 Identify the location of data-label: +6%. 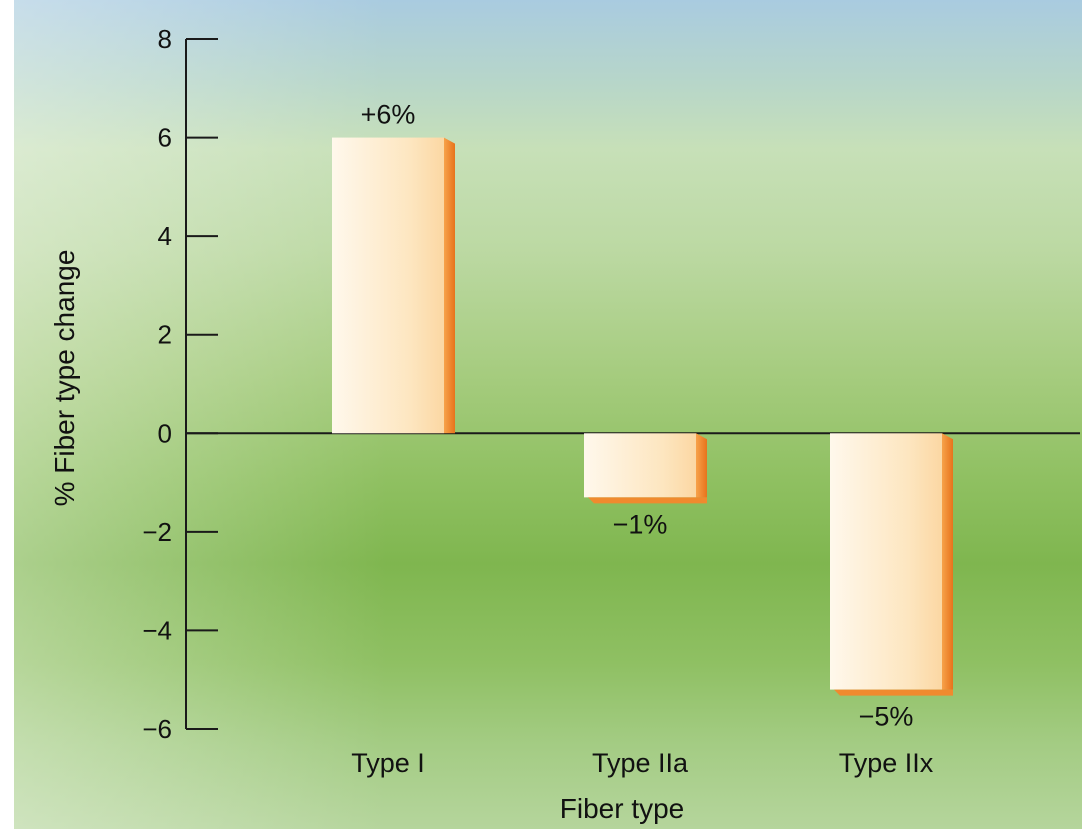
(388, 115).